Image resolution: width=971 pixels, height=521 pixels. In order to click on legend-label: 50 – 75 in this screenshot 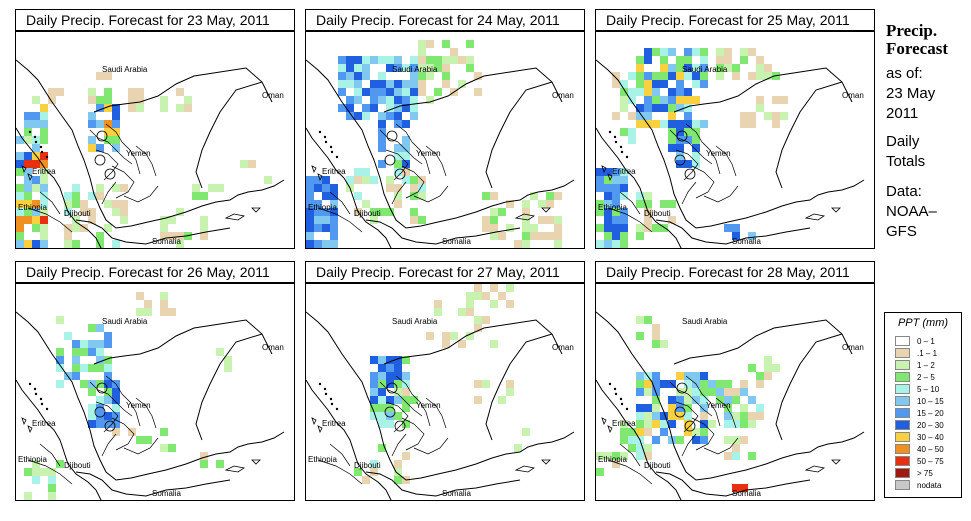, I will do `click(930, 461)`.